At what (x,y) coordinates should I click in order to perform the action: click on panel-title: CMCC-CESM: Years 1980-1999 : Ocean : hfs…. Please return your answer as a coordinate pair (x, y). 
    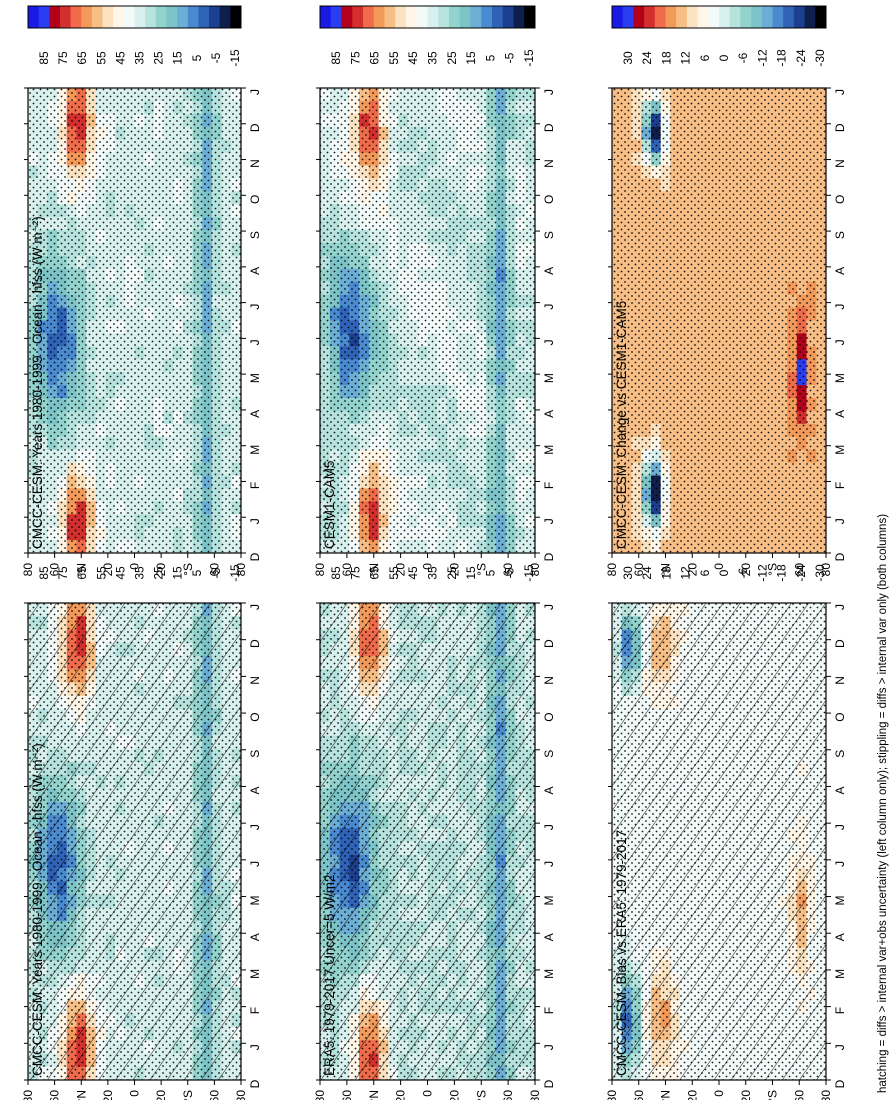
    Looking at the image, I should click on (37, 909).